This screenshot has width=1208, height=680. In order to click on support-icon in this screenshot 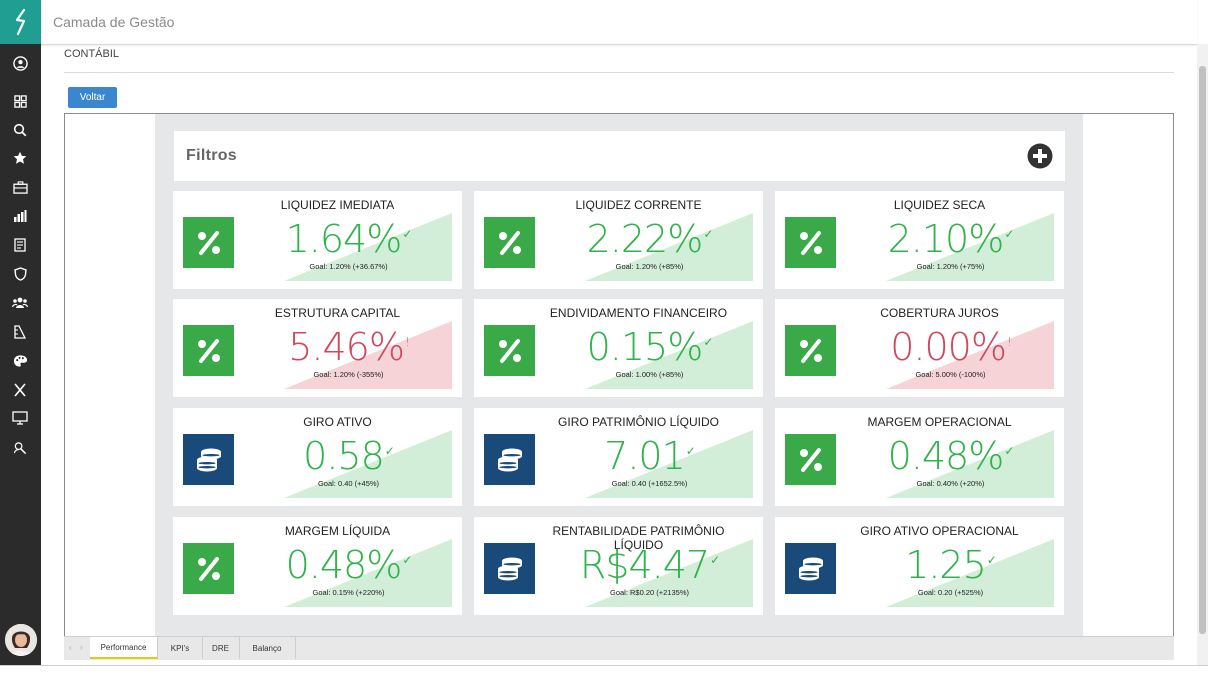, I will do `click(20, 448)`.